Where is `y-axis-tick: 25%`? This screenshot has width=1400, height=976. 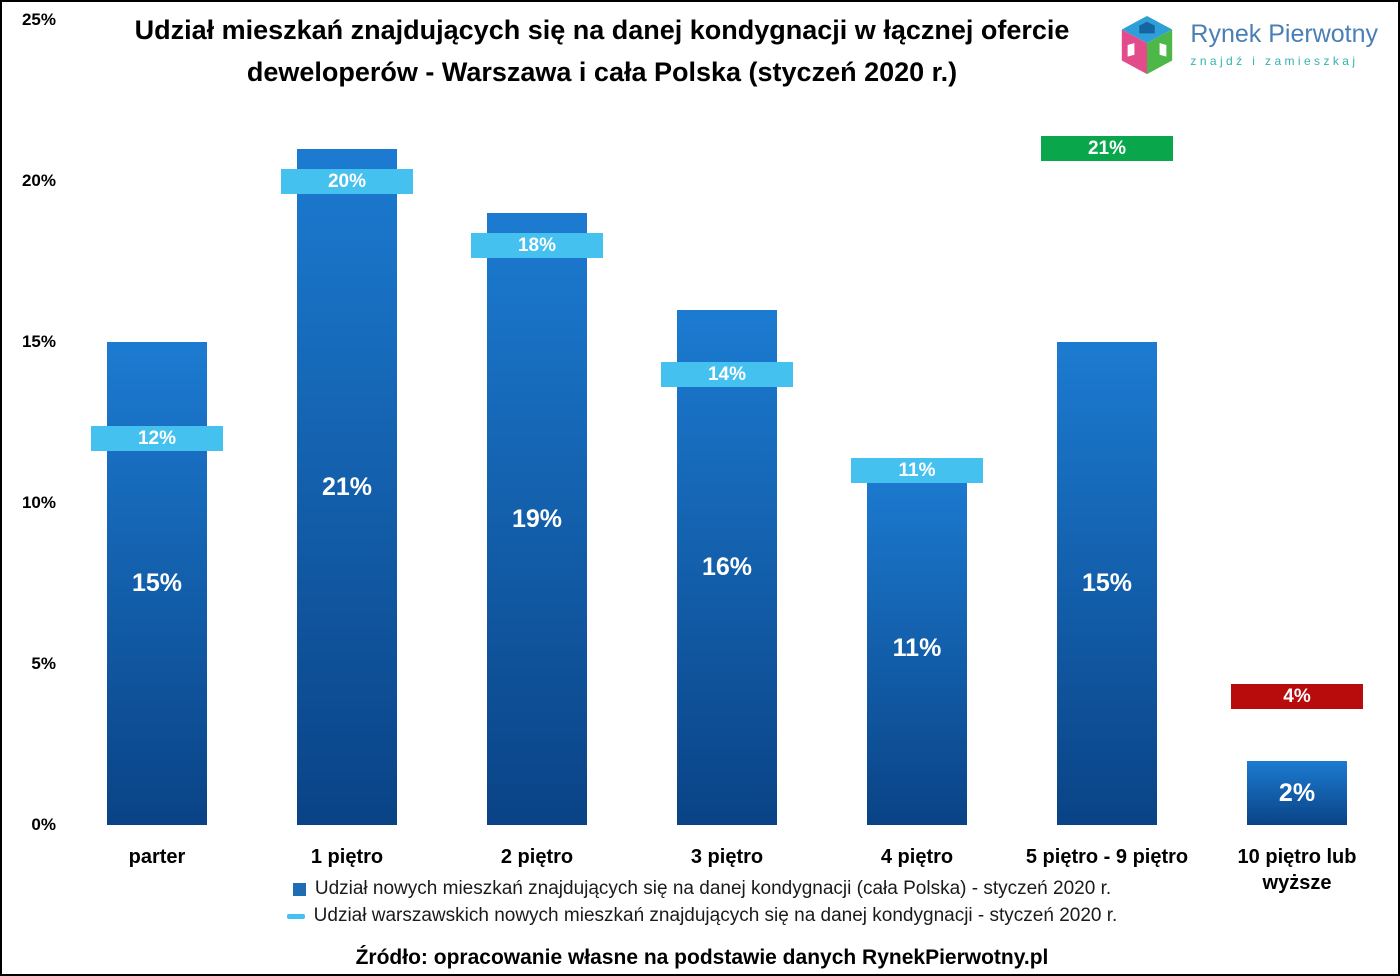 y-axis-tick: 25% is located at coordinates (38, 19).